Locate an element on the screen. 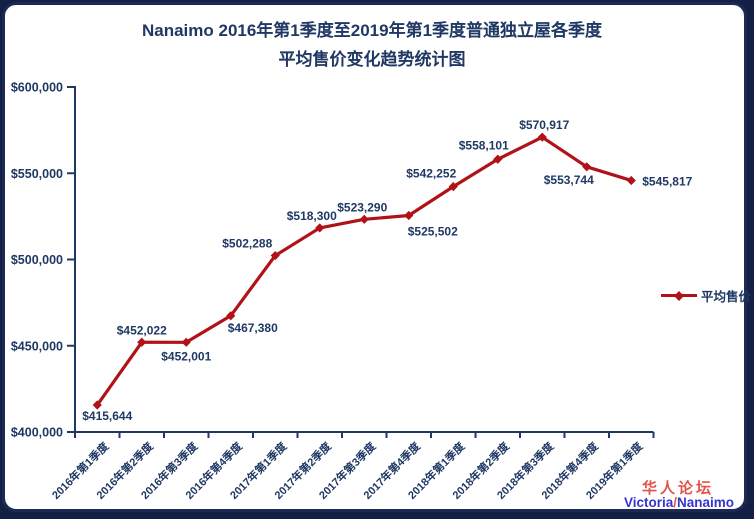 This screenshot has width=754, height=519. chart-title-line2: 平均售价变化趋势统计图 is located at coordinates (372, 59).